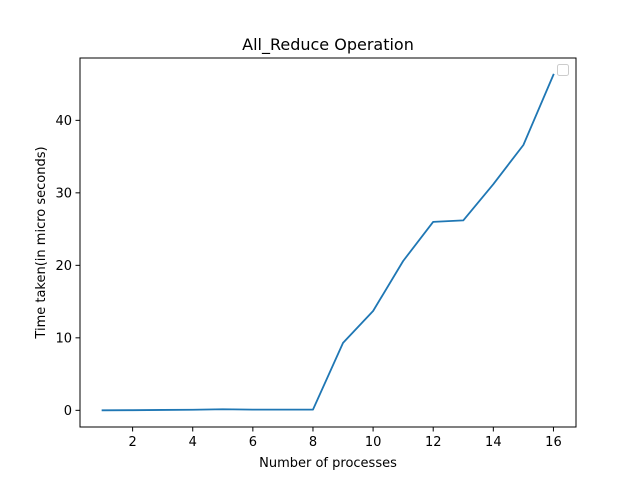  Describe the element at coordinates (493, 442) in the screenshot. I see `x-tick-label: 14` at that location.